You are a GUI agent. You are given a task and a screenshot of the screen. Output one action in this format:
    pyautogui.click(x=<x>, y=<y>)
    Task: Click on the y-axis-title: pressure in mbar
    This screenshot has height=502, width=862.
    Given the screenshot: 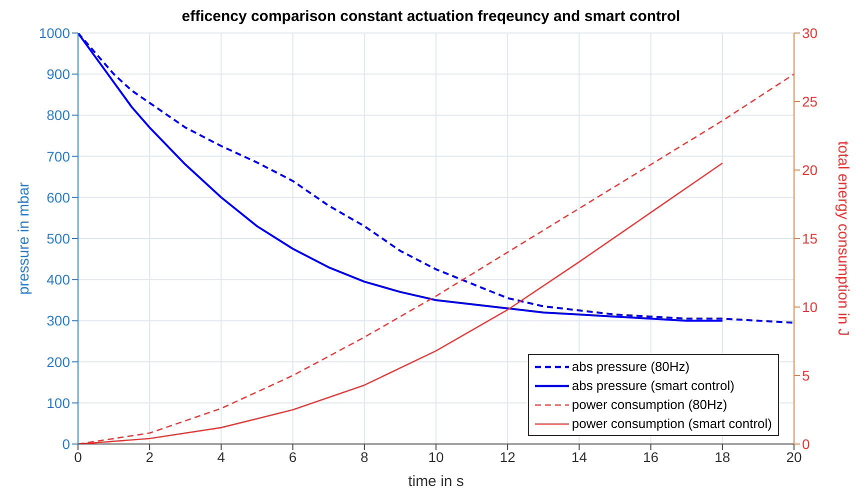 What is the action you would take?
    pyautogui.click(x=23, y=238)
    